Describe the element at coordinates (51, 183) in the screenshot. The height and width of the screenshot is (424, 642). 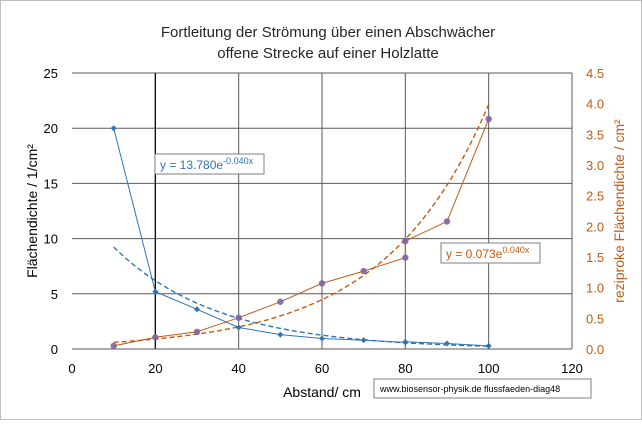
I see `y-left-tick-label: 15` at that location.